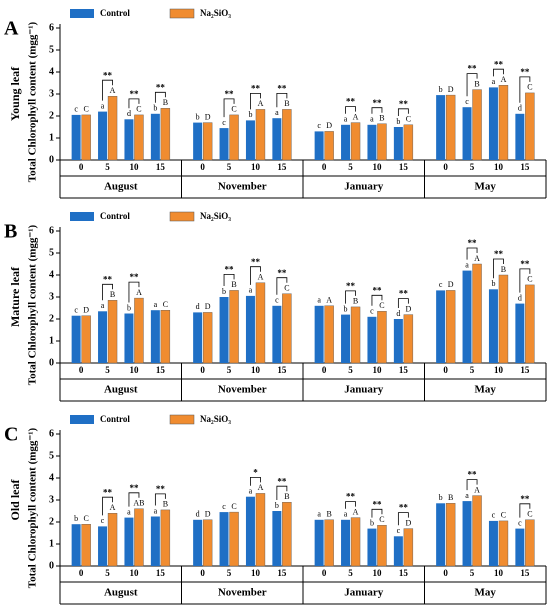 This screenshot has width=550, height=609. Describe the element at coordinates (51, 521) in the screenshot. I see `y-tick-label: 2` at that location.